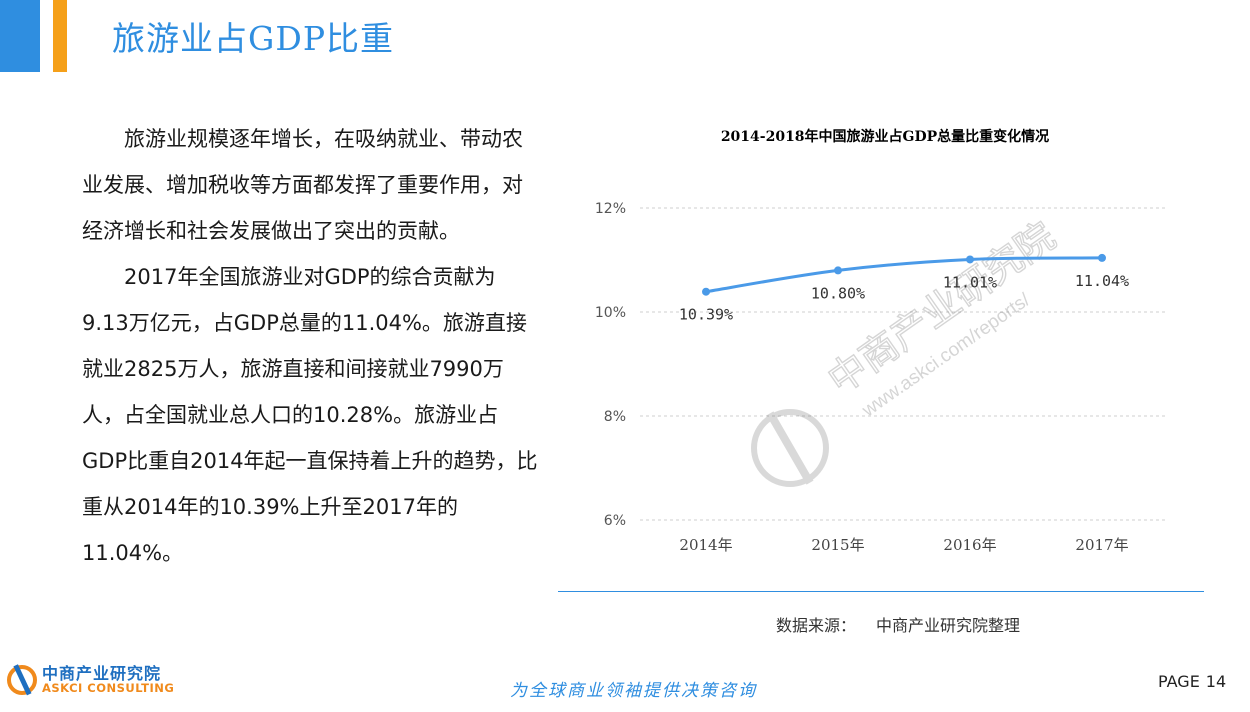  I want to click on data-points, so click(904, 274).